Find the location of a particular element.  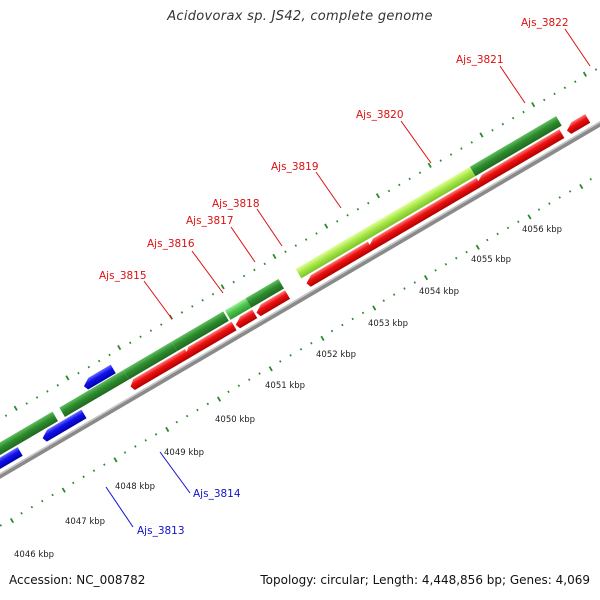

gene-label-ajs-3814: Ajs_3814 is located at coordinates (217, 494).